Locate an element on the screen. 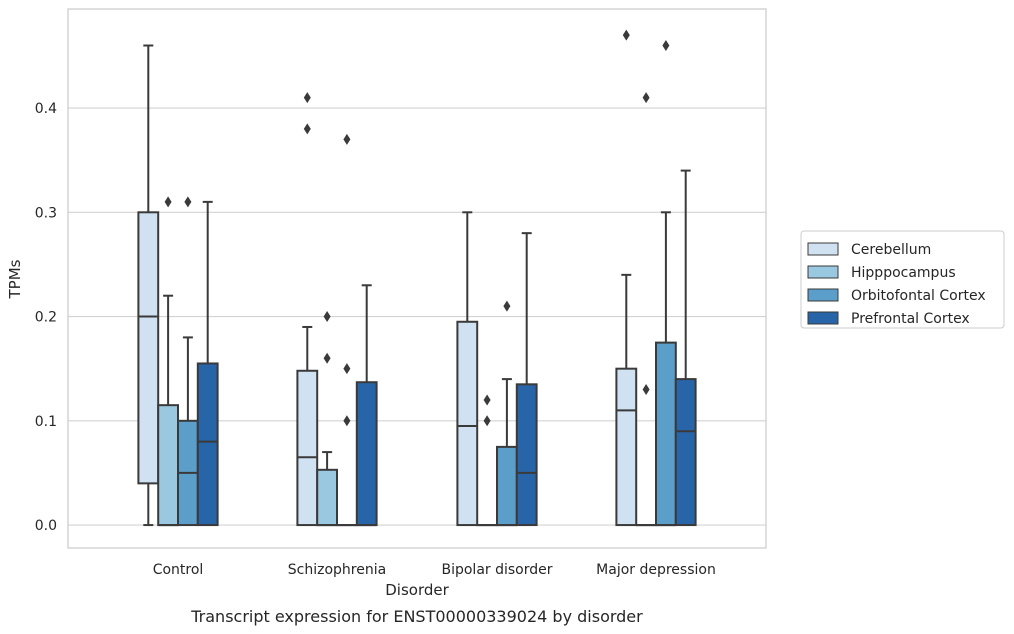 The height and width of the screenshot is (634, 1014). y-tick-label: 0.4 is located at coordinates (46, 109).